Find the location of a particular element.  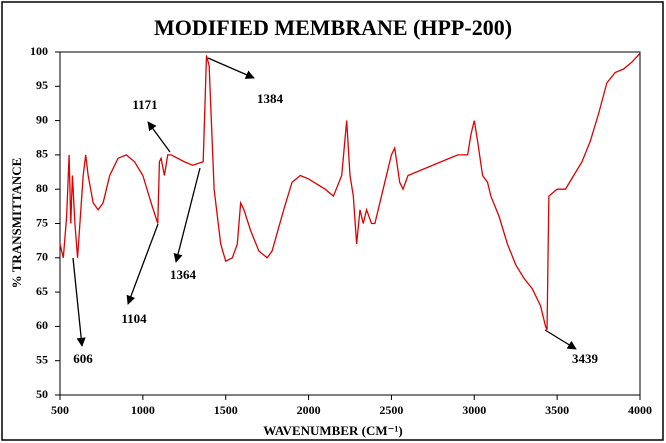

annotation: 3439 is located at coordinates (585, 358).